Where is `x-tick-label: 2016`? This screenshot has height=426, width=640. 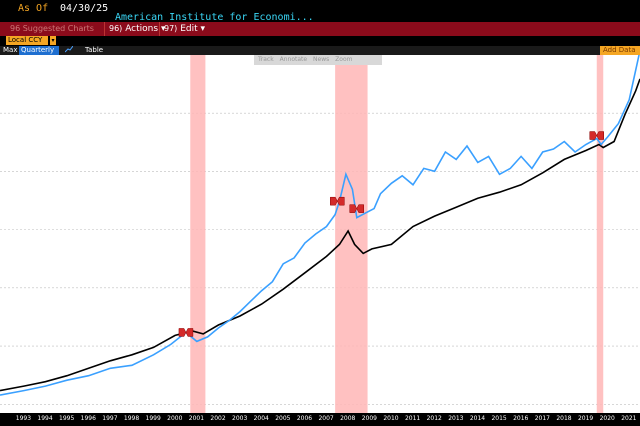 x-tick-label: 2016 is located at coordinates (521, 418).